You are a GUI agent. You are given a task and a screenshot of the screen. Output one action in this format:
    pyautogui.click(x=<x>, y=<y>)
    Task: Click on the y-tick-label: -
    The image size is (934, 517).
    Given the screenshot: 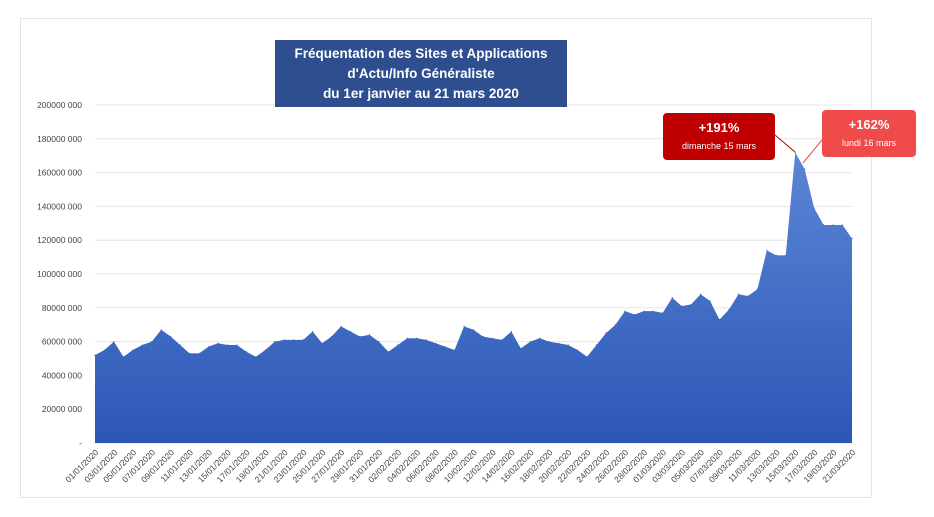 What is the action you would take?
    pyautogui.click(x=80, y=443)
    